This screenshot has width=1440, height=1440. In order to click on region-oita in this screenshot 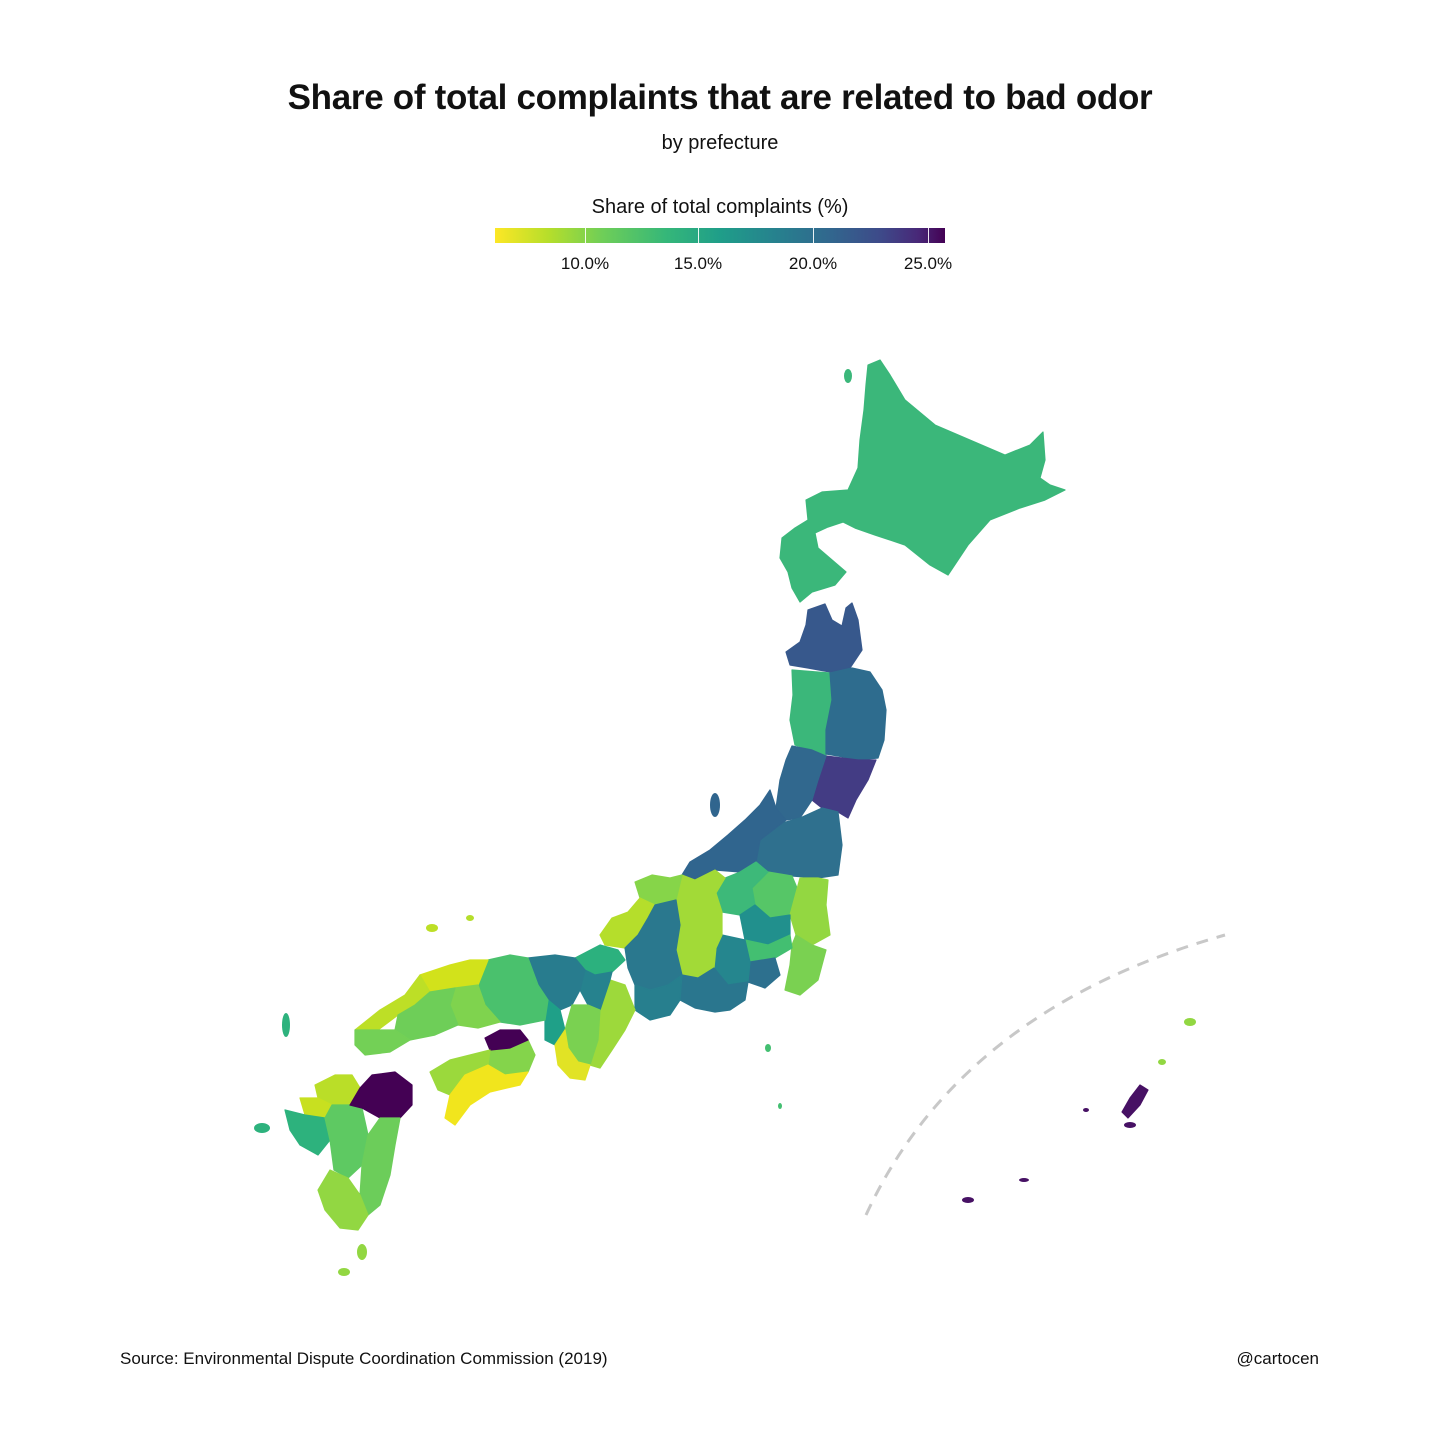, I will do `click(381, 1095)`.